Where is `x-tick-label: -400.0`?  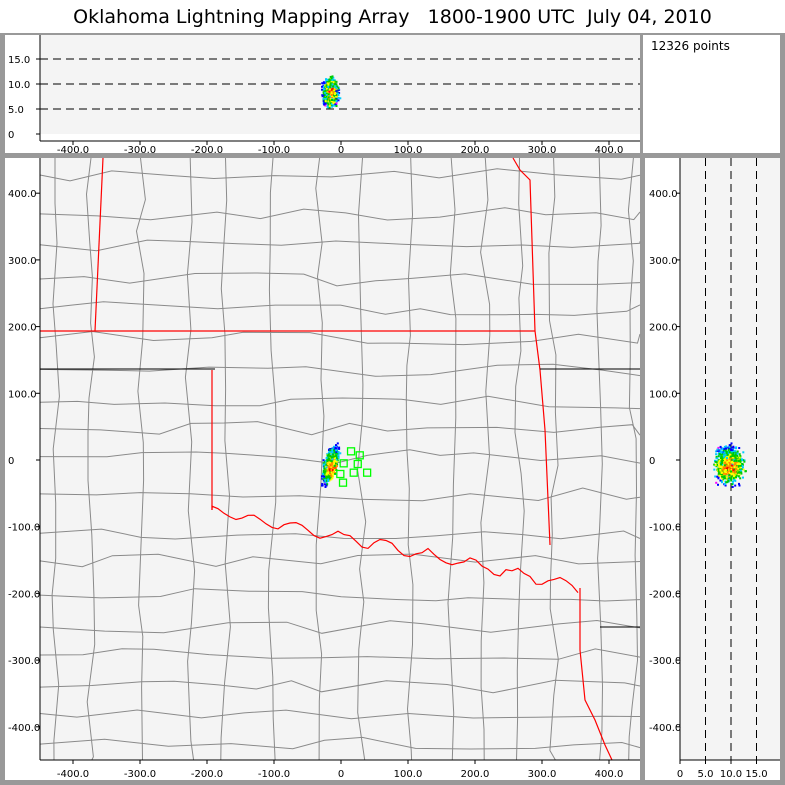
x-tick-label: -400.0 is located at coordinates (73, 774).